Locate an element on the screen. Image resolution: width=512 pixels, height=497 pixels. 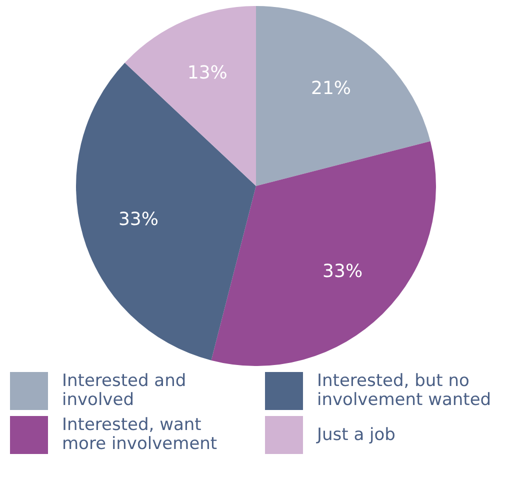
data-label: 13% is located at coordinates (207, 73).